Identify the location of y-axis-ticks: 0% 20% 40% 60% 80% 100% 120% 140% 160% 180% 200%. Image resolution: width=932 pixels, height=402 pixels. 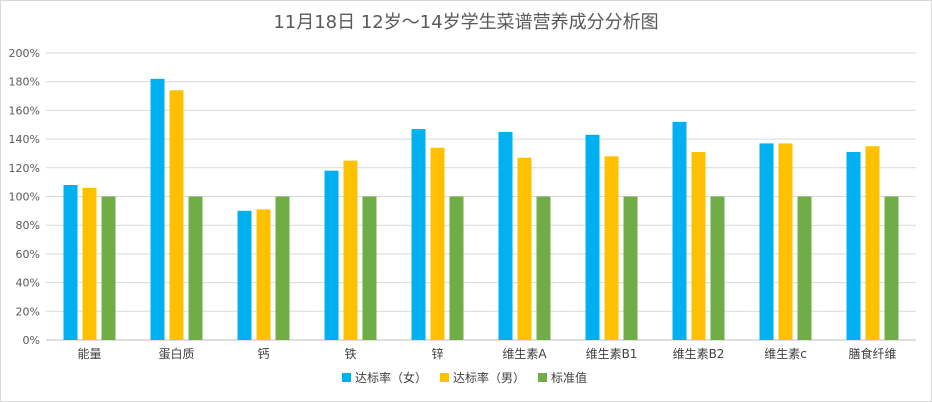
(24, 197).